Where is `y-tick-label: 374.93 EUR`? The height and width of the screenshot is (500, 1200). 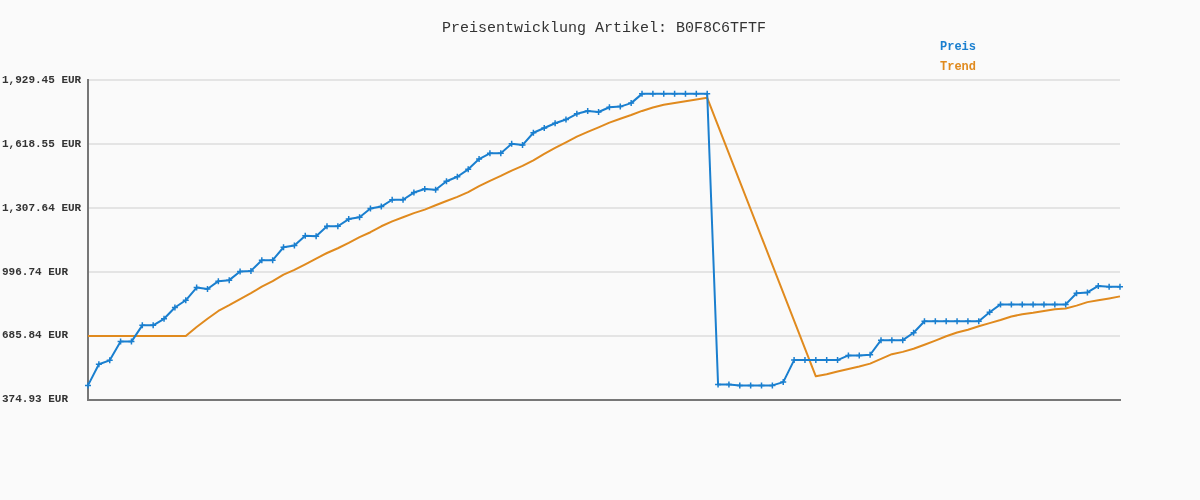 y-tick-label: 374.93 EUR is located at coordinates (35, 399).